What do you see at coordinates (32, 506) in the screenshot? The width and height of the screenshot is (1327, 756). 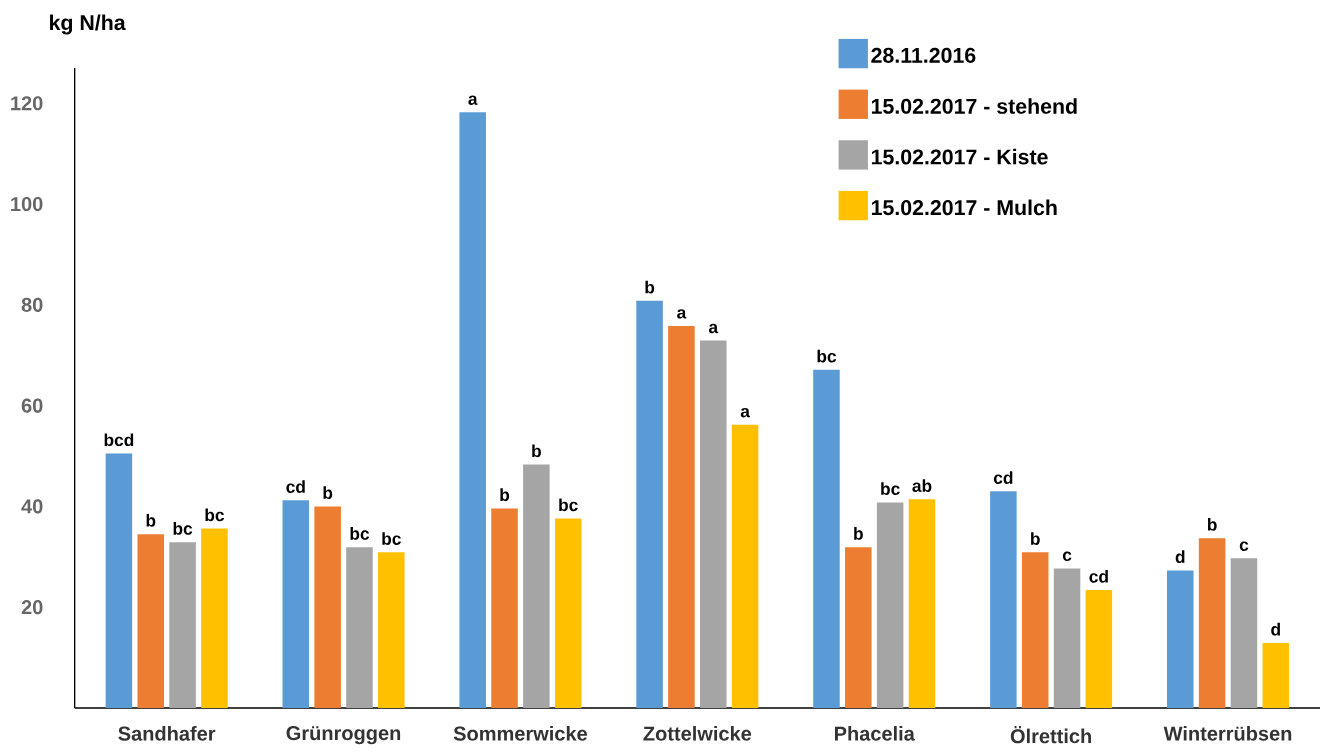 I see `y-tick-label: 40` at bounding box center [32, 506].